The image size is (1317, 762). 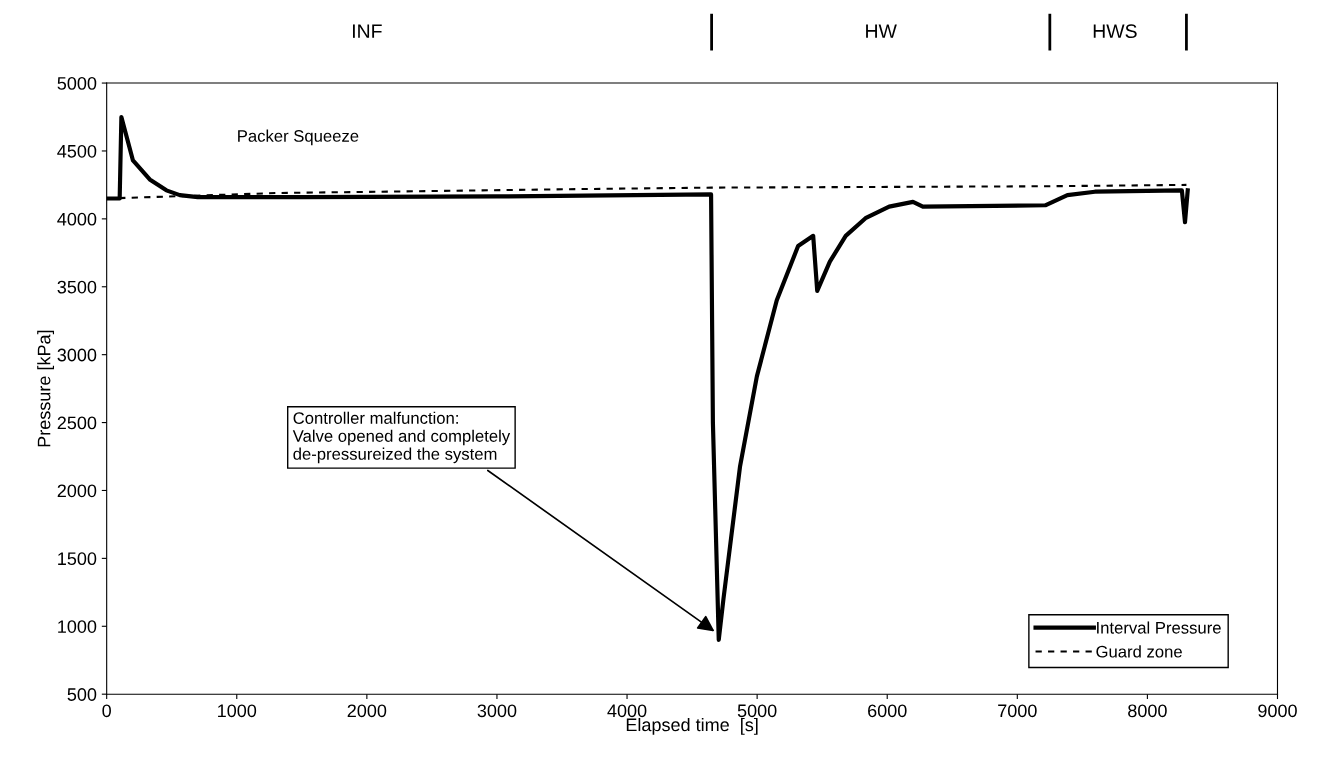 I want to click on x-tick-label: 8000, so click(x=1147, y=711).